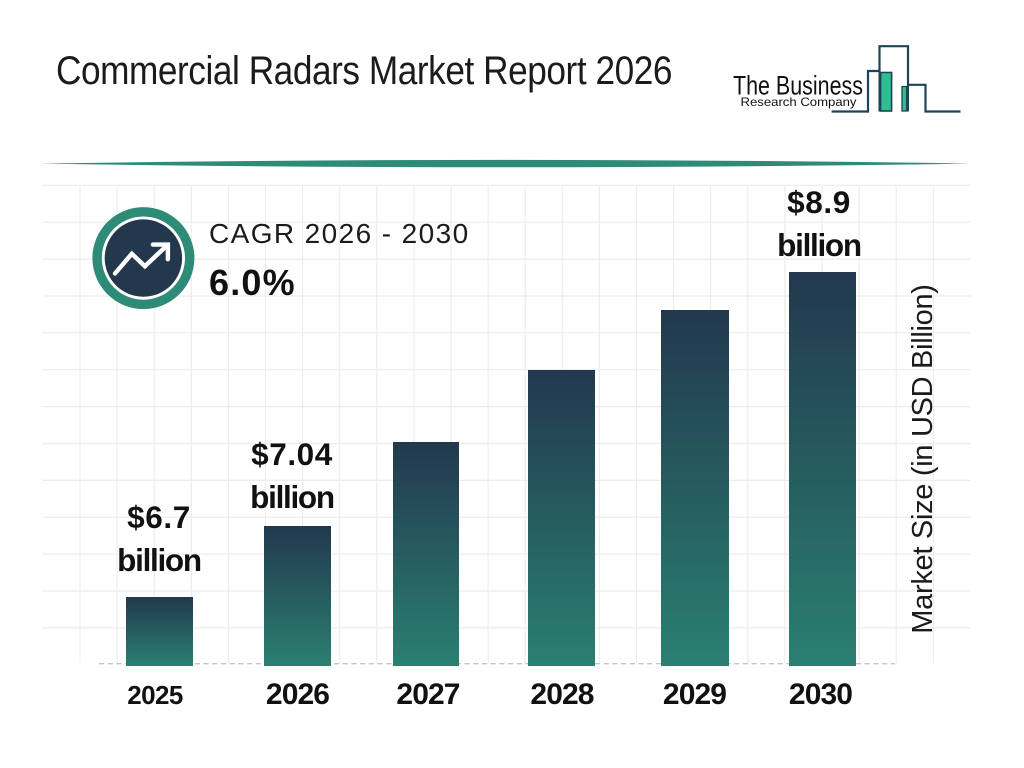 The width and height of the screenshot is (1024, 768). Describe the element at coordinates (798, 85) in the screenshot. I see `svg-text: The Business` at that location.